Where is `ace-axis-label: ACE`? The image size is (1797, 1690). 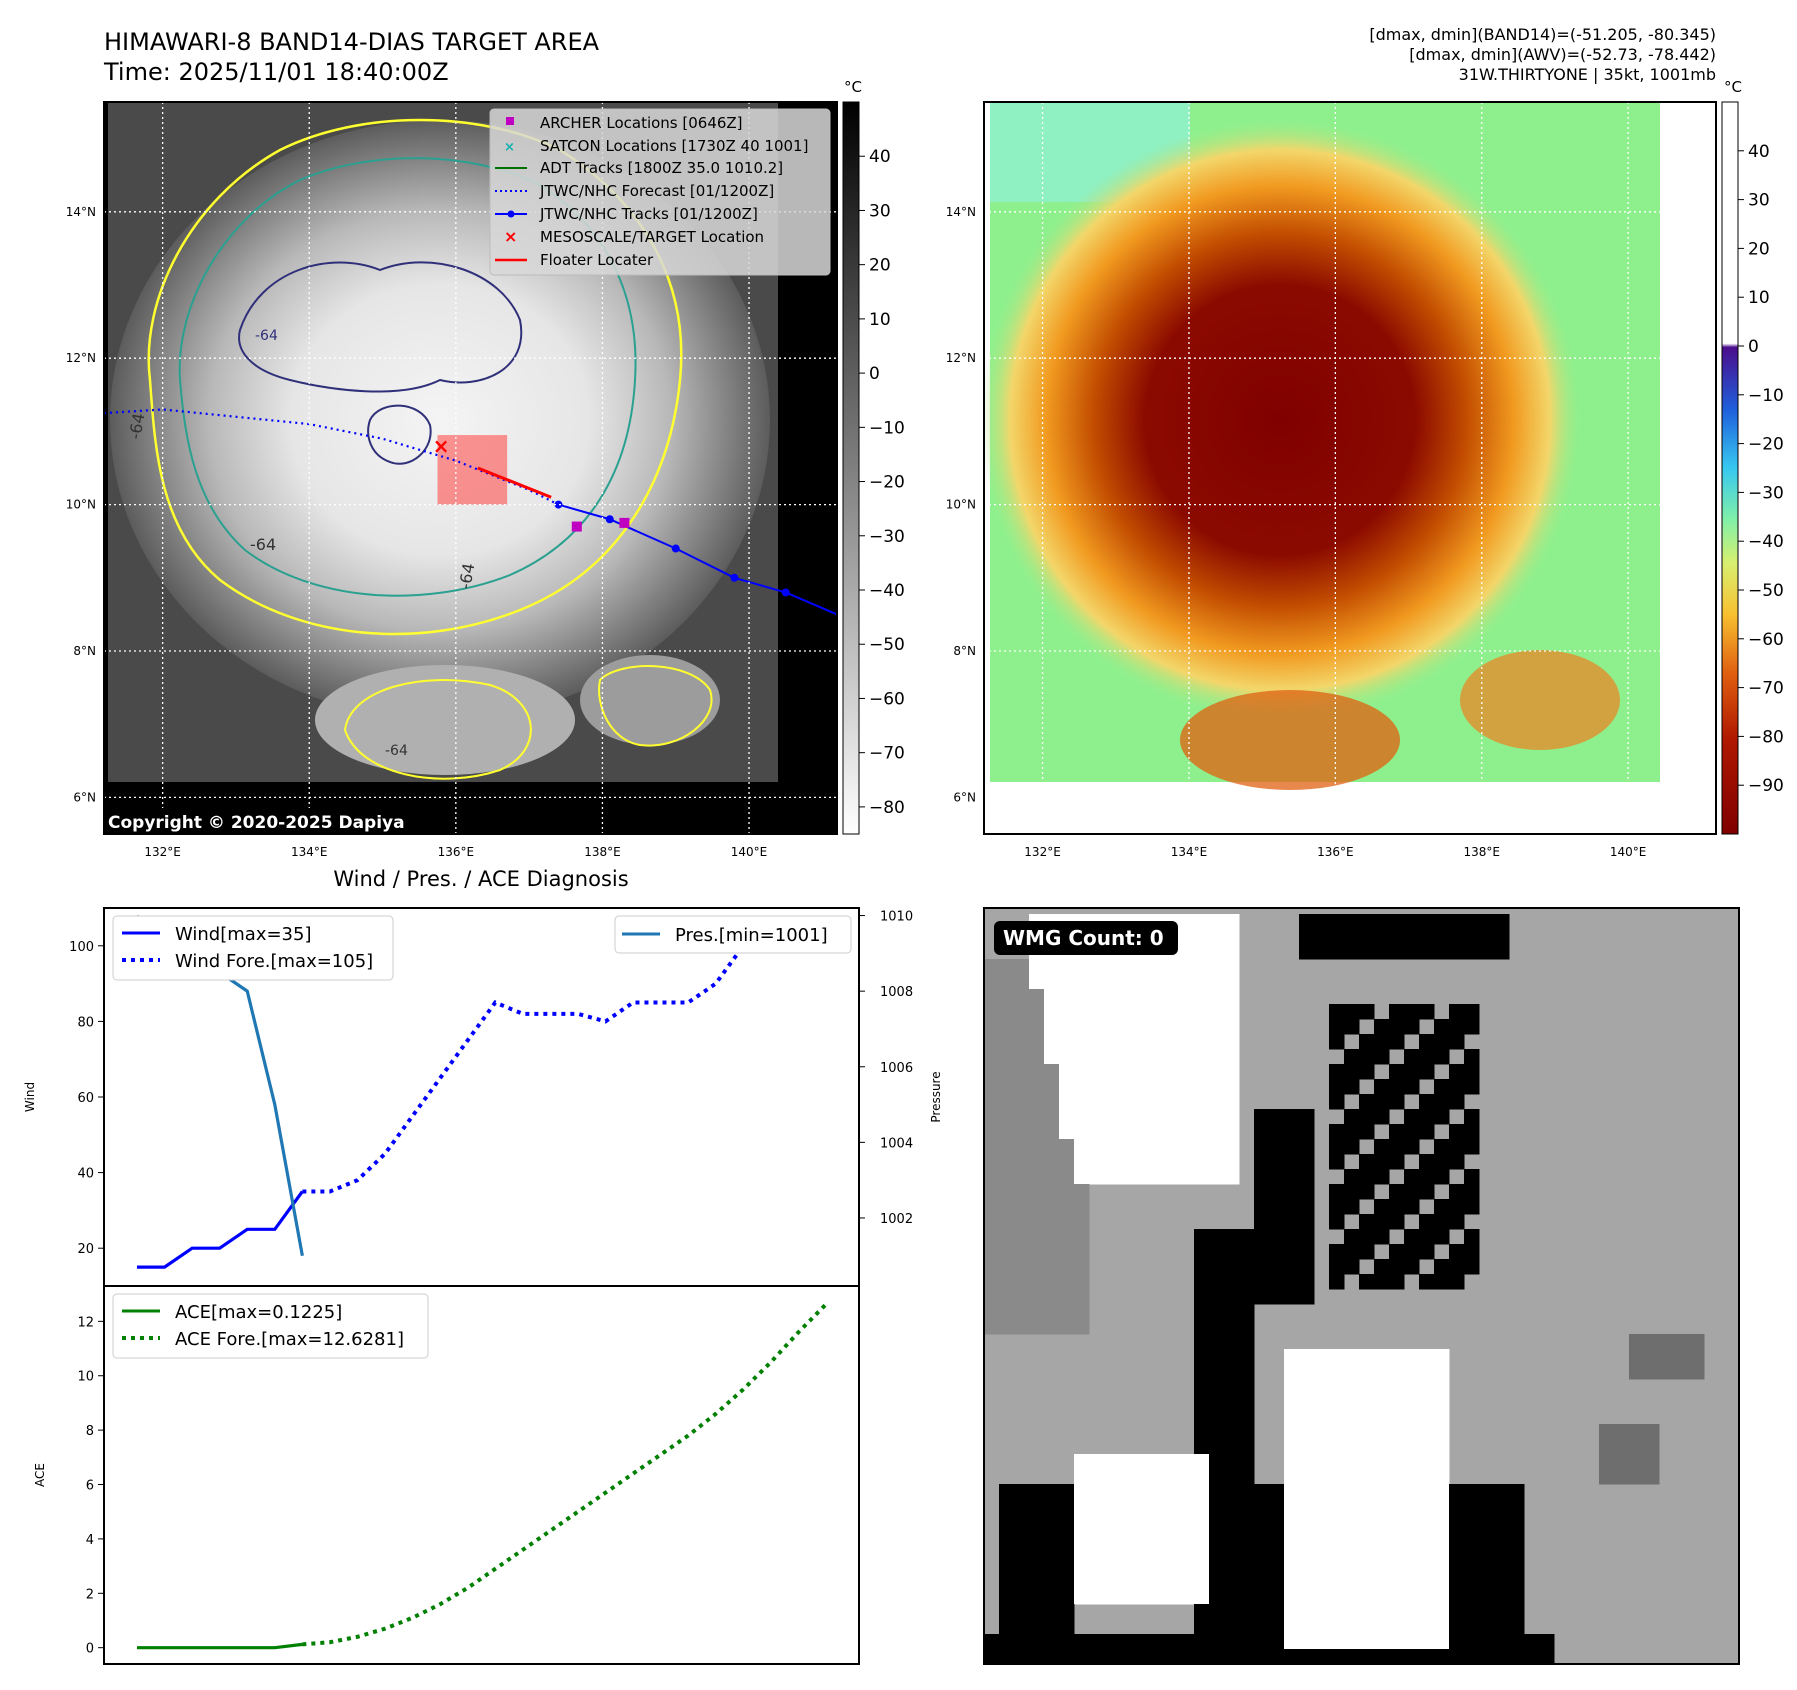 ace-axis-label: ACE is located at coordinates (40, 1475).